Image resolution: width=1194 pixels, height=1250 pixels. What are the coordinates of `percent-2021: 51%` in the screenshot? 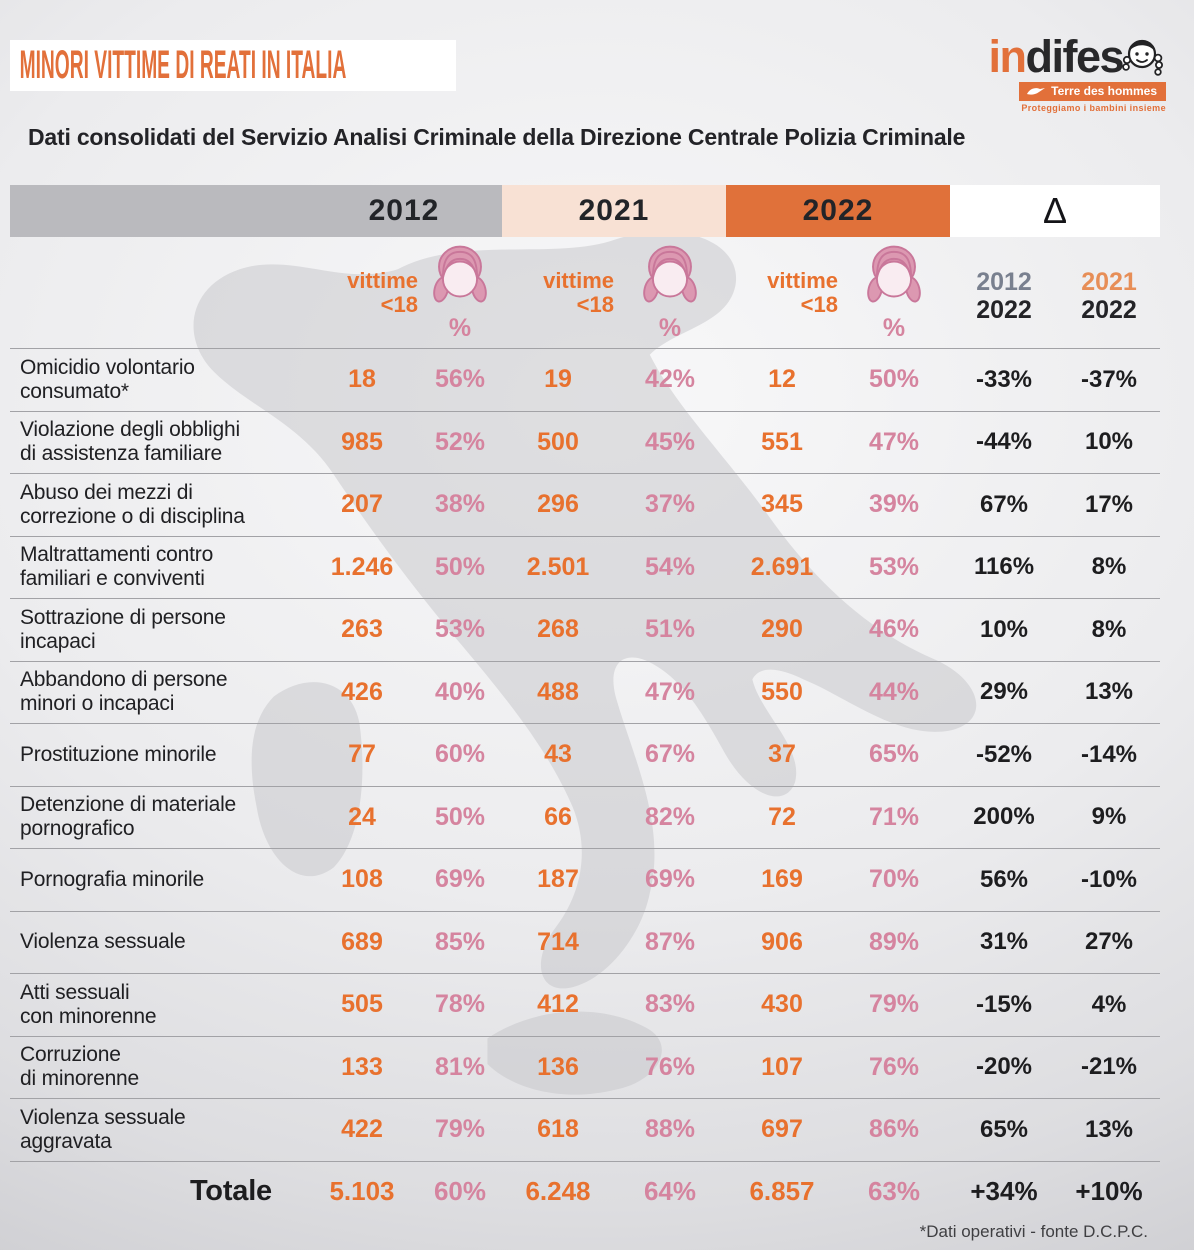 It's located at (670, 629).